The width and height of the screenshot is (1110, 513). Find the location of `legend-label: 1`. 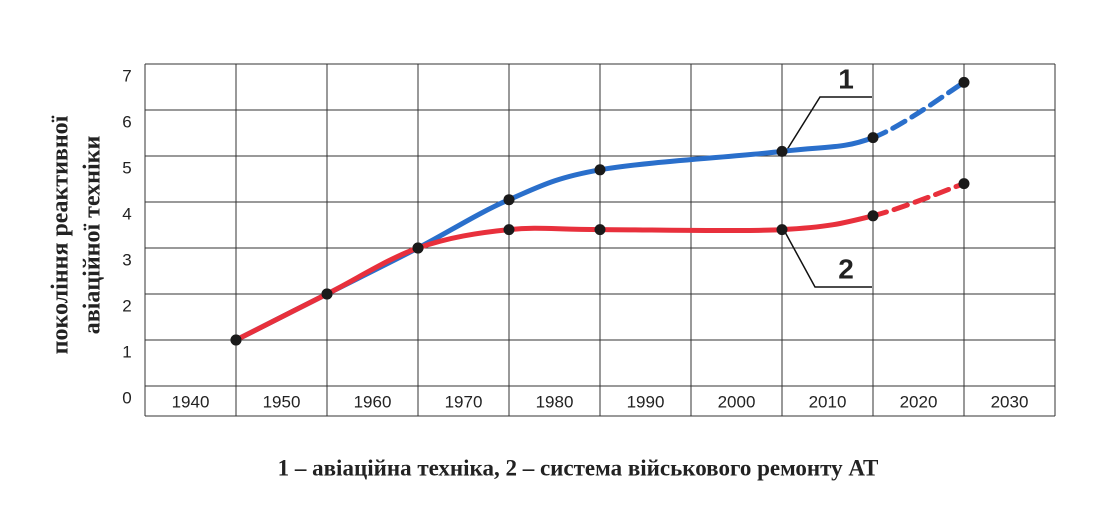

legend-label: 1 is located at coordinates (846, 78).